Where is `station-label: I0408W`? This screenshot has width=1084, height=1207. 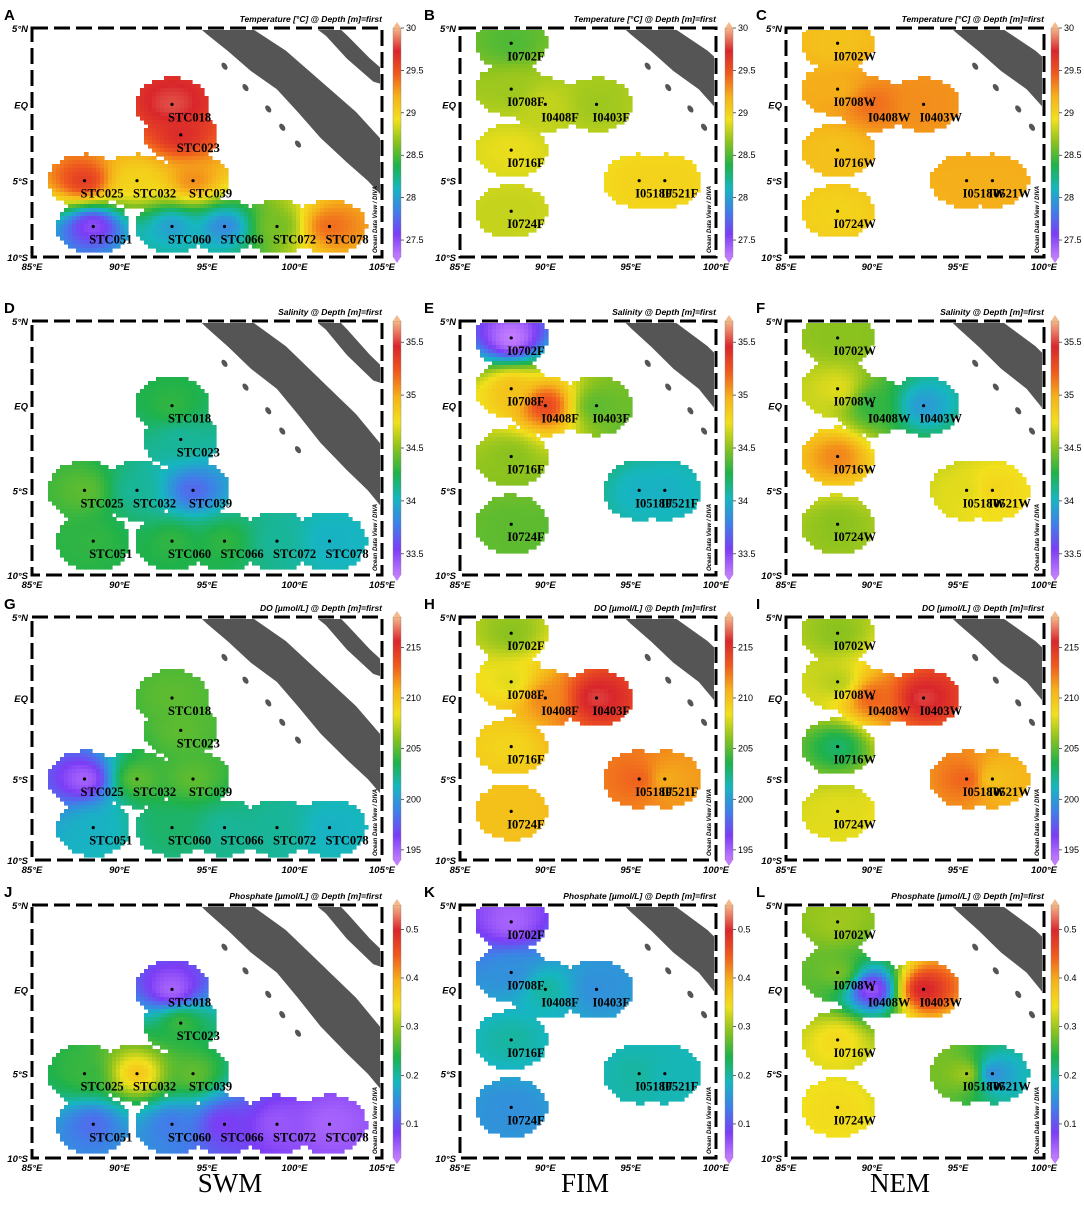
station-label: I0408W is located at coordinates (889, 1002).